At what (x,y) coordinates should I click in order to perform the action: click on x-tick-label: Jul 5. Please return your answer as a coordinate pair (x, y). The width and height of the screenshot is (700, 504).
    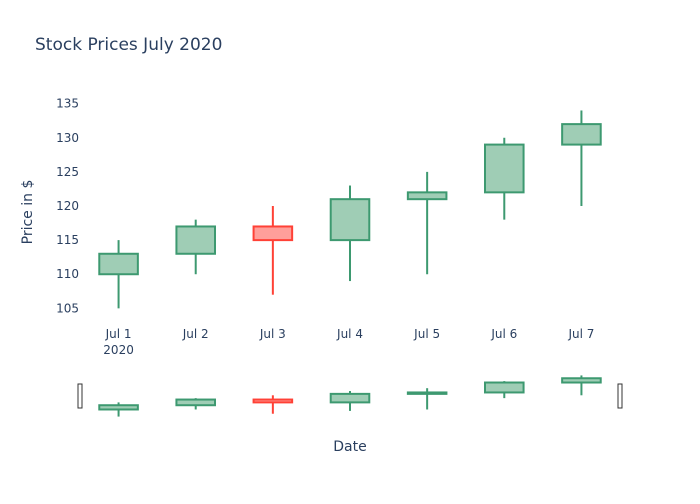
    Looking at the image, I should click on (426, 334).